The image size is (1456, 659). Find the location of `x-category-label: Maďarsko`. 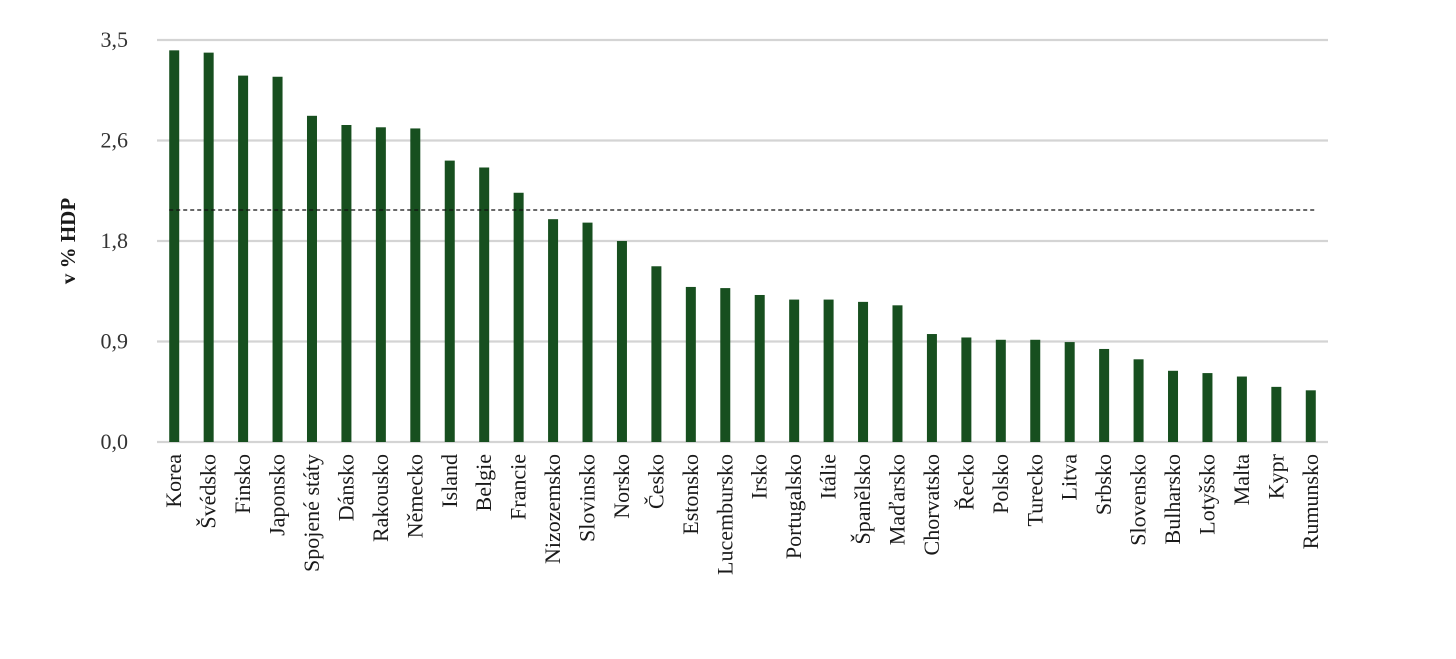

x-category-label: Maďarsko is located at coordinates (896, 499).